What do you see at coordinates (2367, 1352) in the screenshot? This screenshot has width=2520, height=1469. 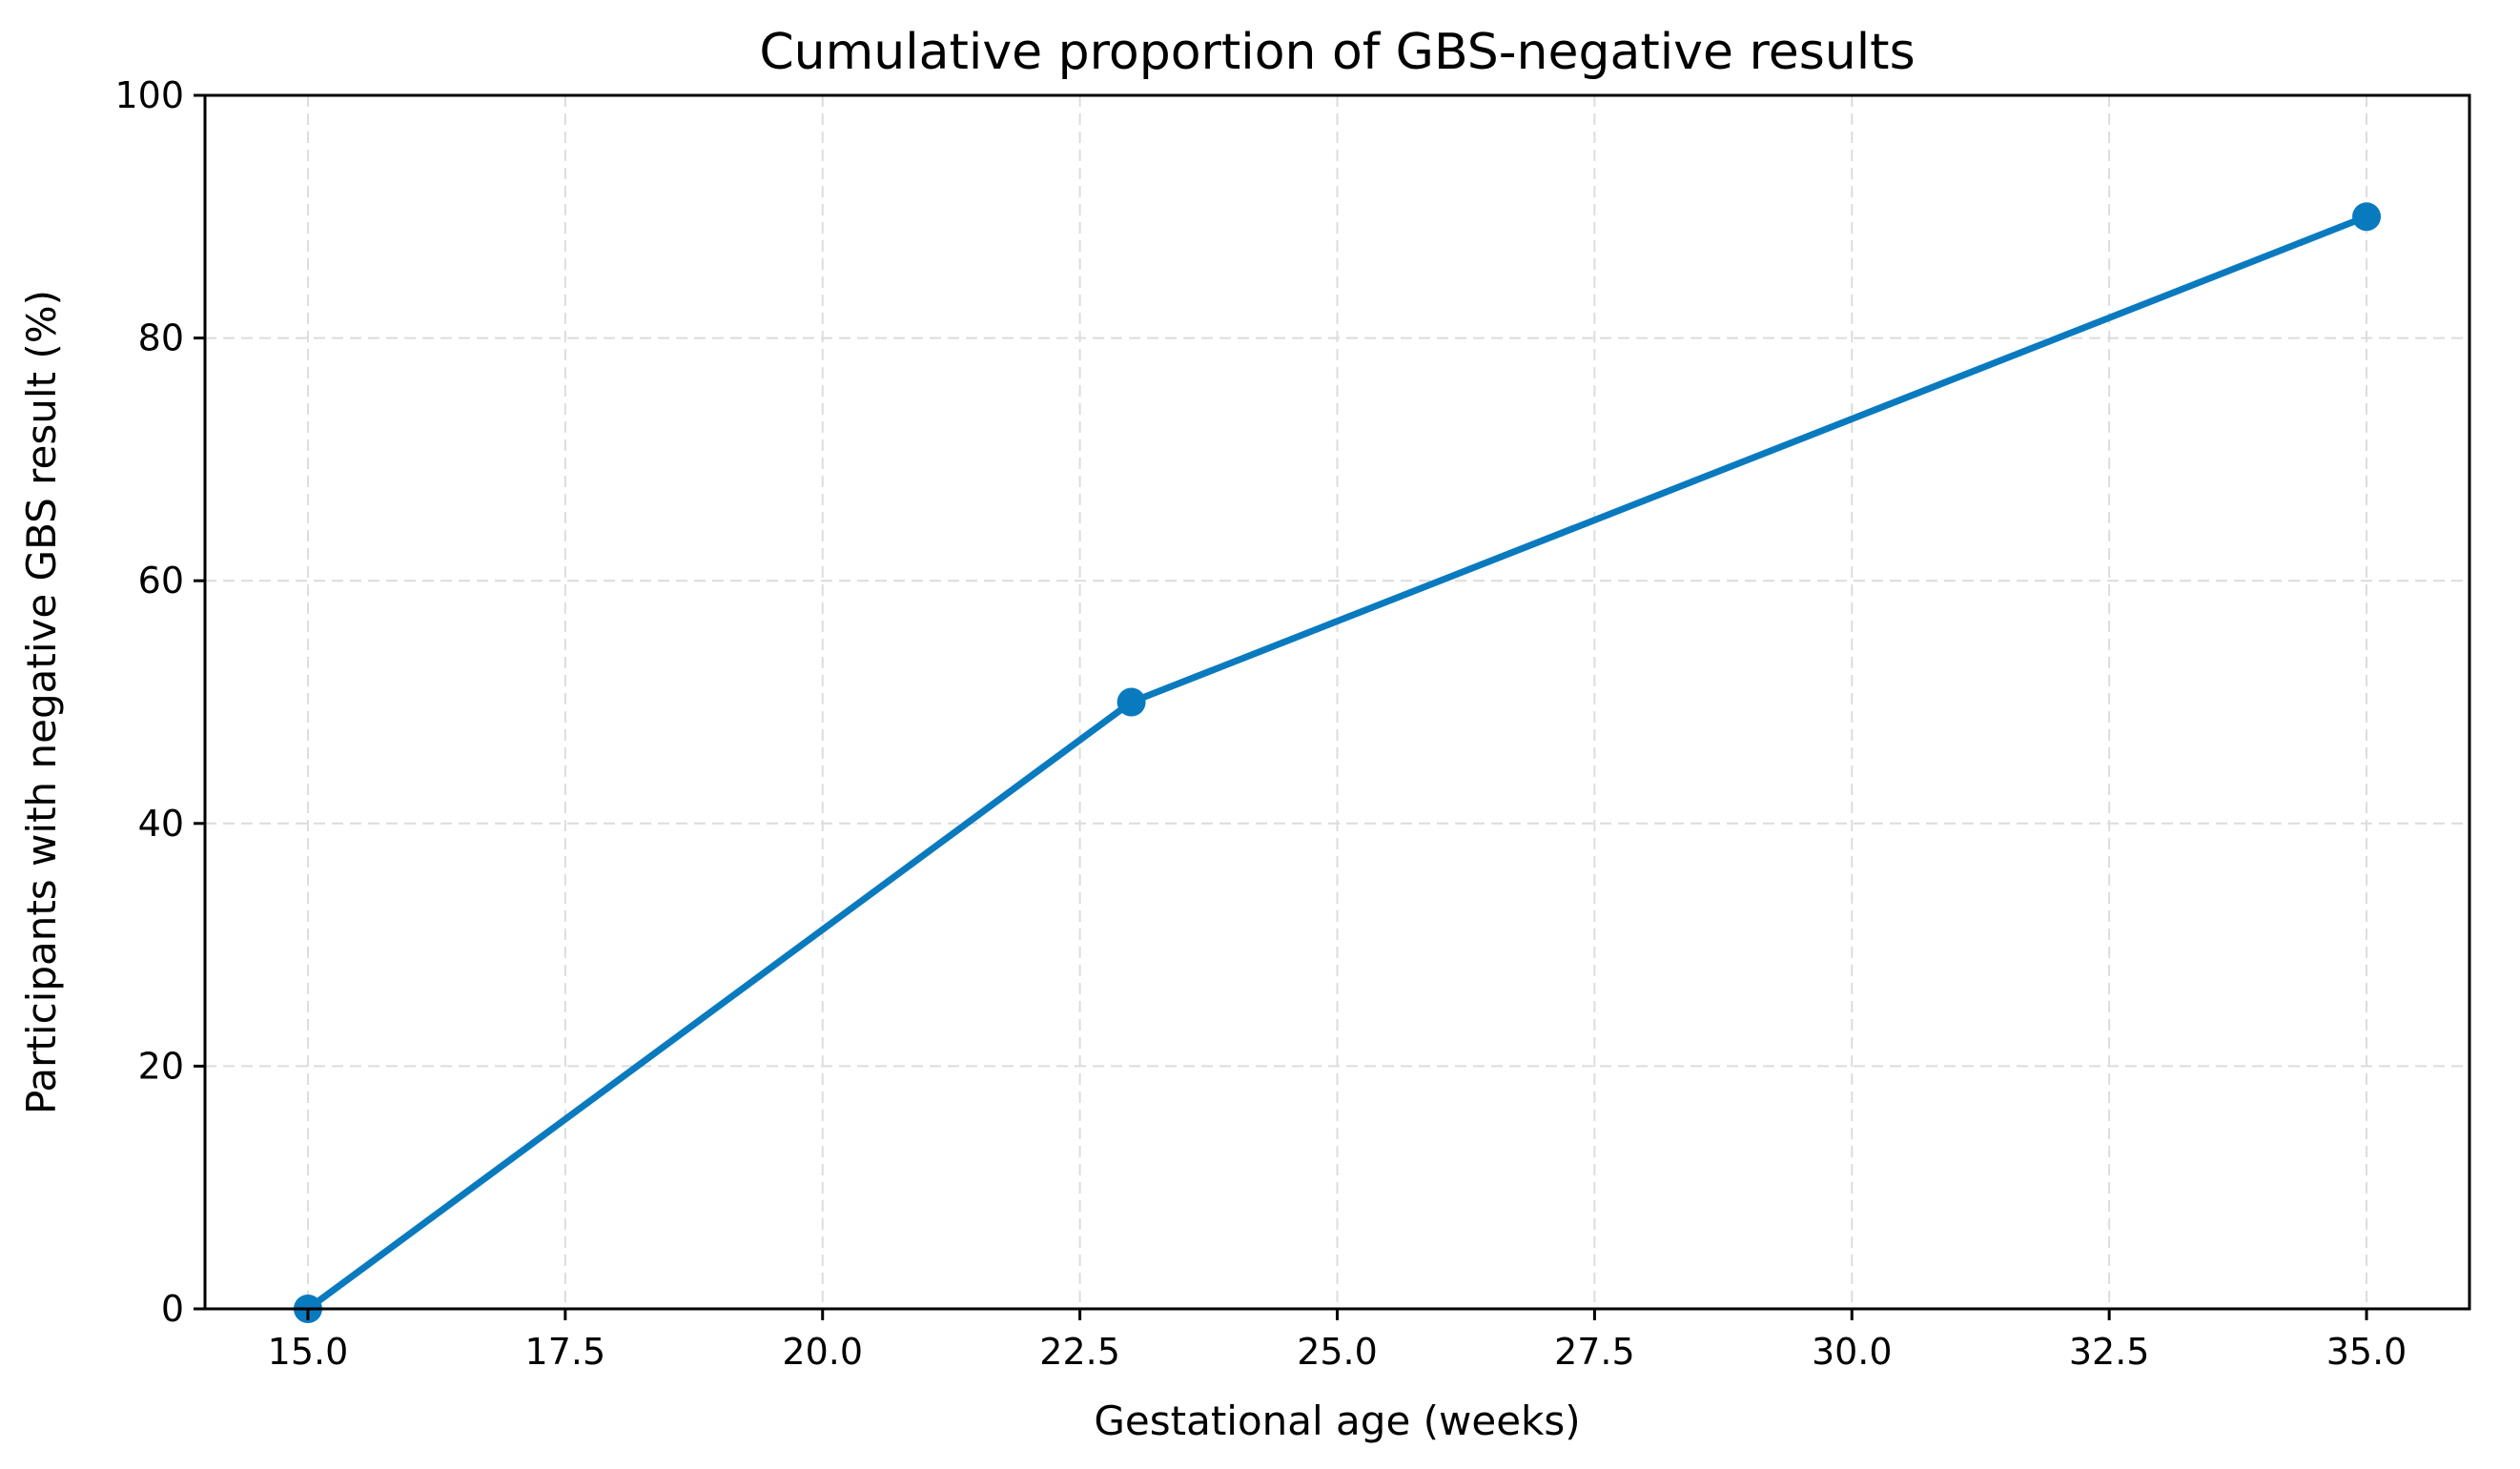 I see `x-tick-label-8: 35.0` at bounding box center [2367, 1352].